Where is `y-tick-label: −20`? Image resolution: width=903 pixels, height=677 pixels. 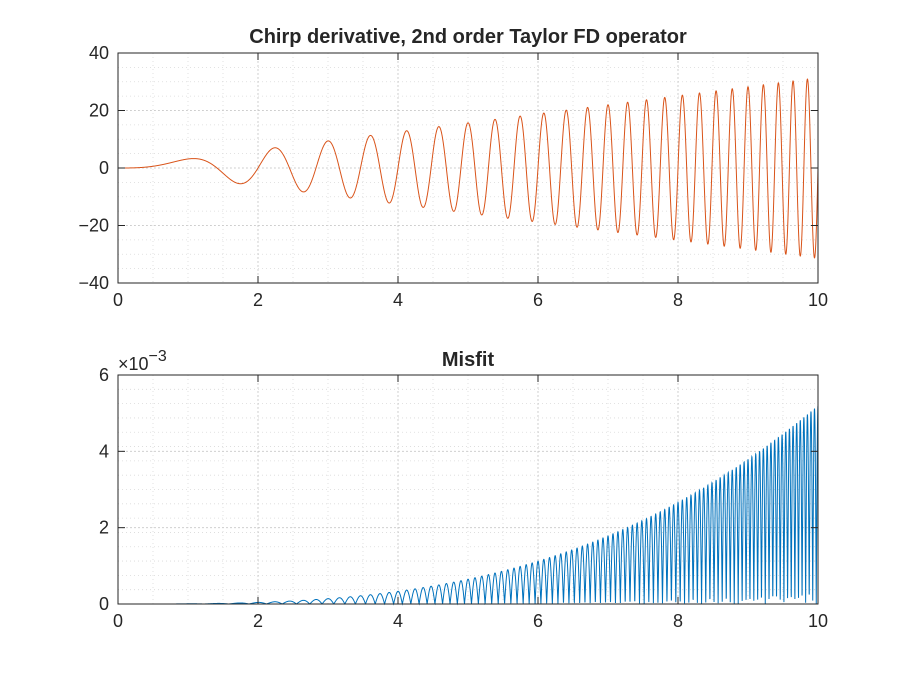 y-tick-label: −20 is located at coordinates (93, 226).